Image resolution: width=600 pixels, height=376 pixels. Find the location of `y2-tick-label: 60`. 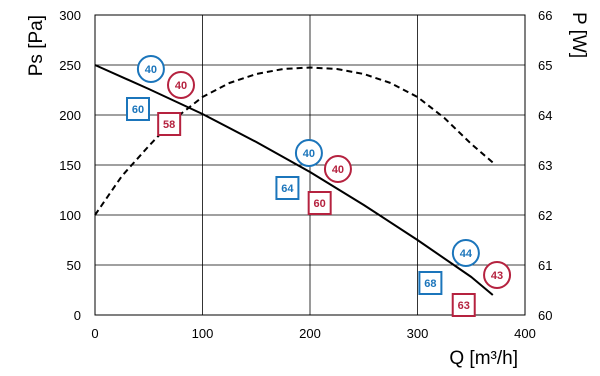

y2-tick-label: 60 is located at coordinates (545, 315).